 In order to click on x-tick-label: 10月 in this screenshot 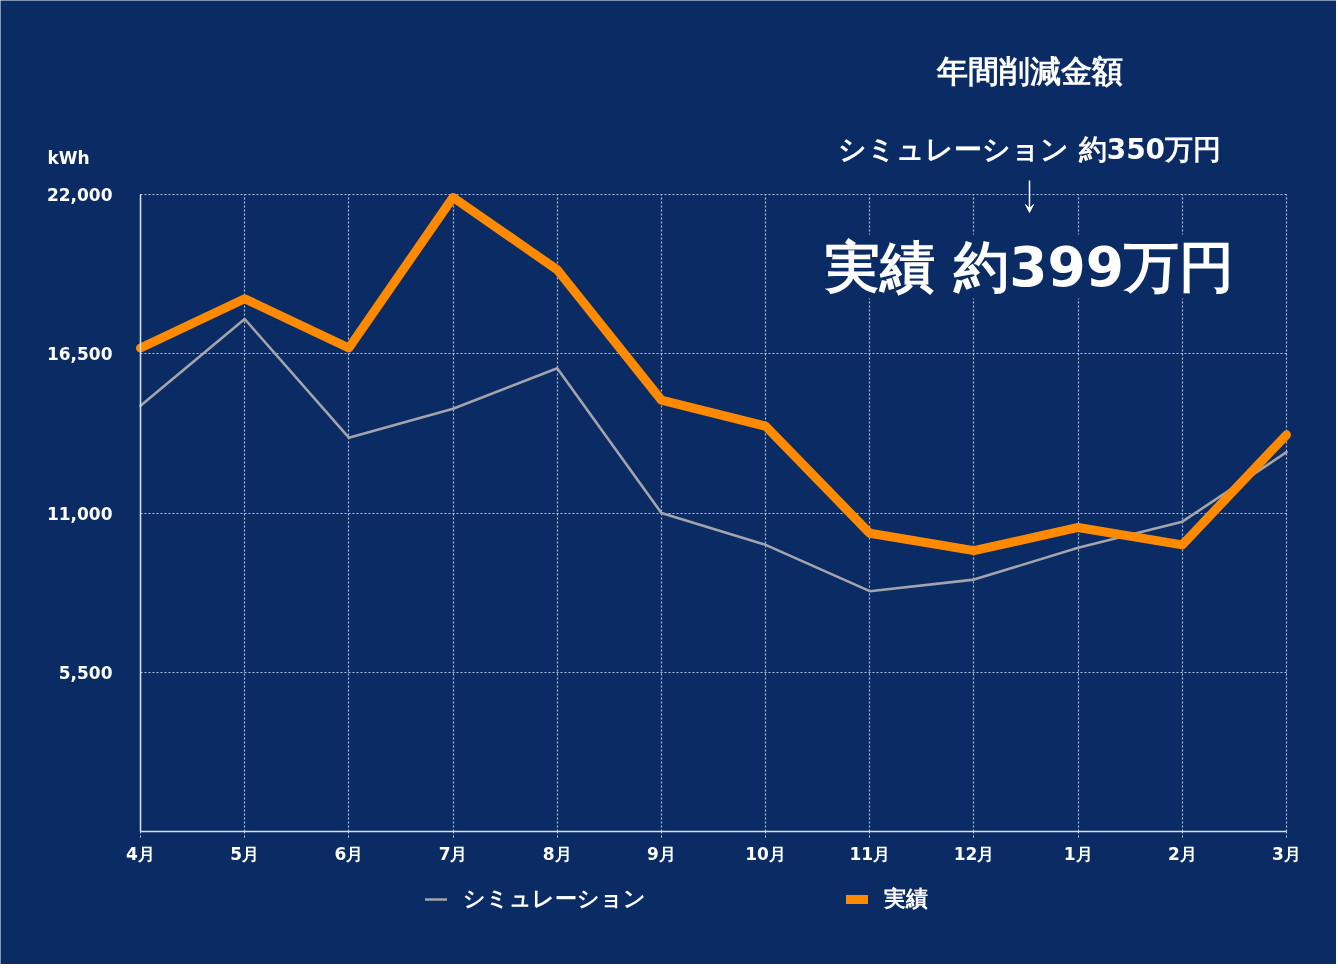, I will do `click(765, 853)`.